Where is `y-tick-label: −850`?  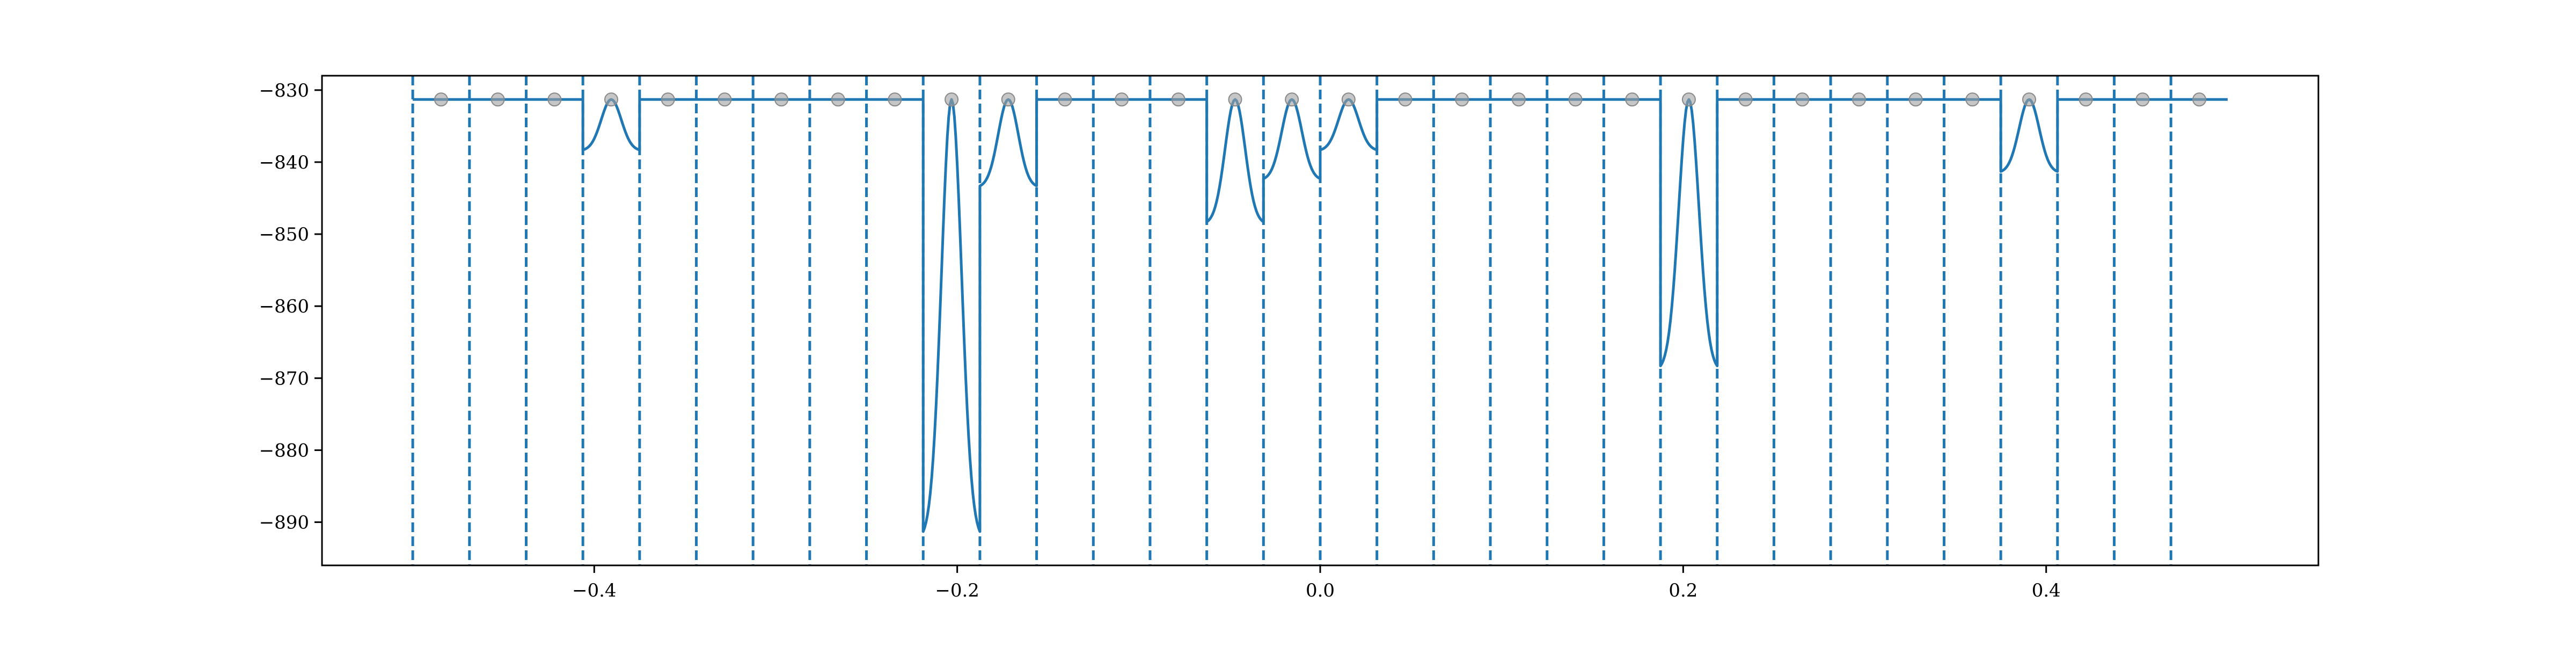 y-tick-label: −850 is located at coordinates (284, 234).